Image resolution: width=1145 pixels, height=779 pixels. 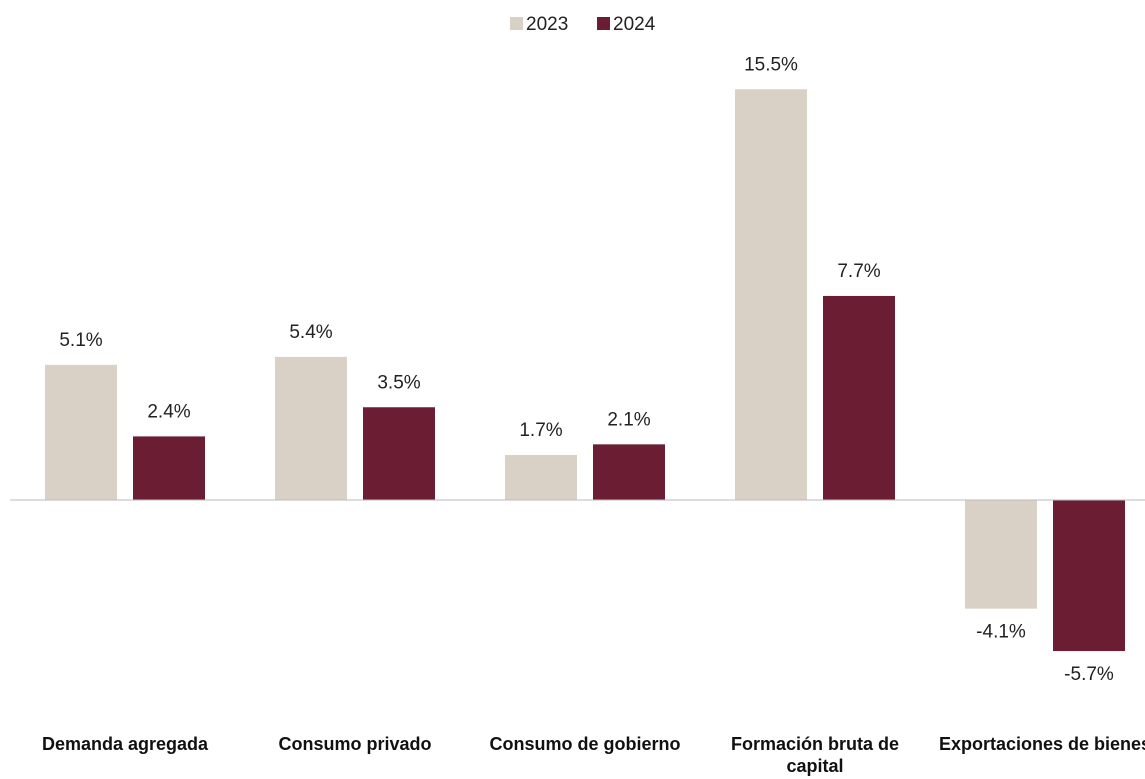 I want to click on value-label: 1.7%, so click(x=540, y=430).